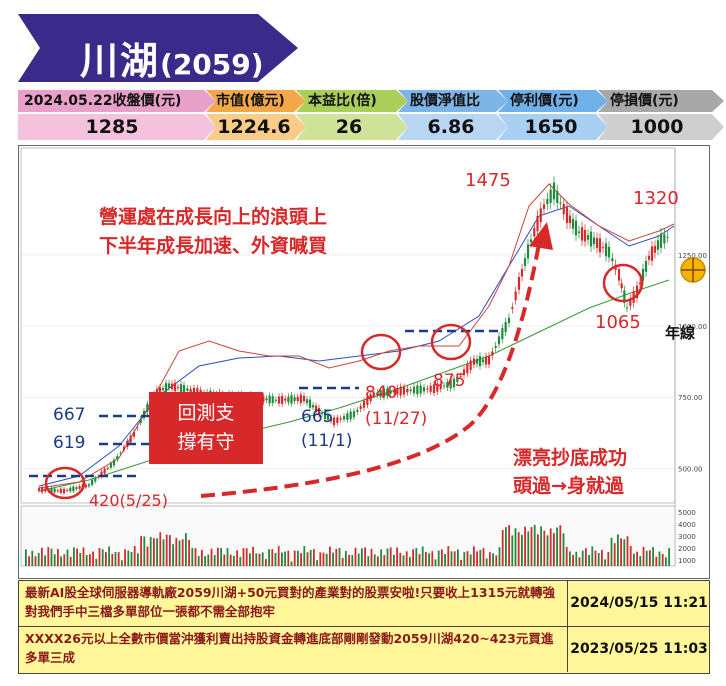 The width and height of the screenshot is (726, 686). What do you see at coordinates (687, 513) in the screenshot?
I see `volume-tick-label: 5000` at bounding box center [687, 513].